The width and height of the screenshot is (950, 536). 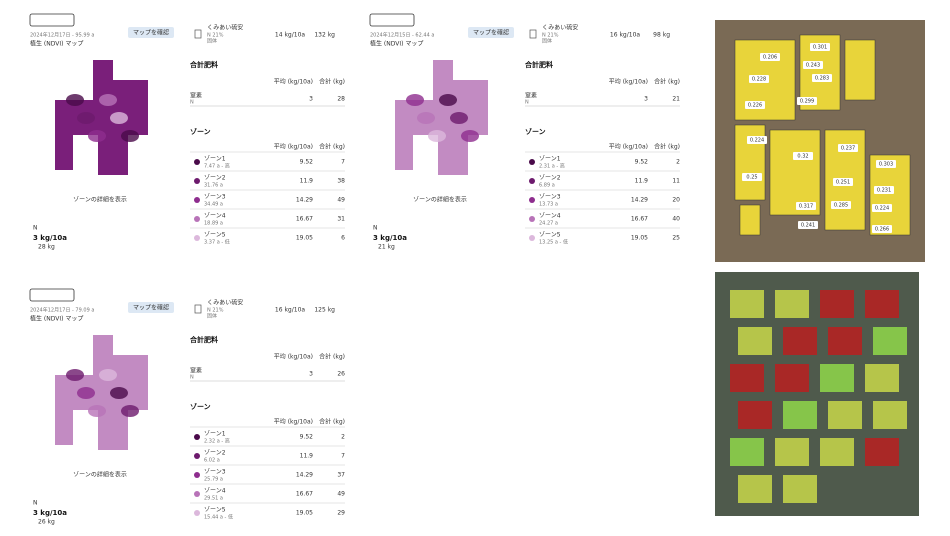 I want to click on zone-area: 34.49 a, so click(x=213, y=205).